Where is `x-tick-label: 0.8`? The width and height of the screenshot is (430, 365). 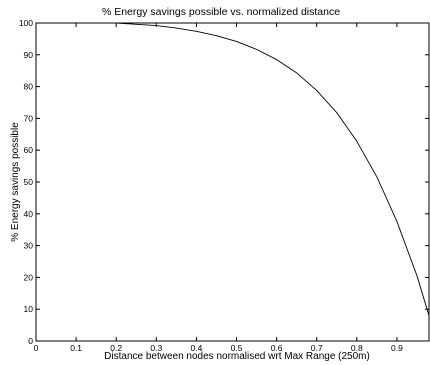 x-tick-label: 0.8 is located at coordinates (357, 348).